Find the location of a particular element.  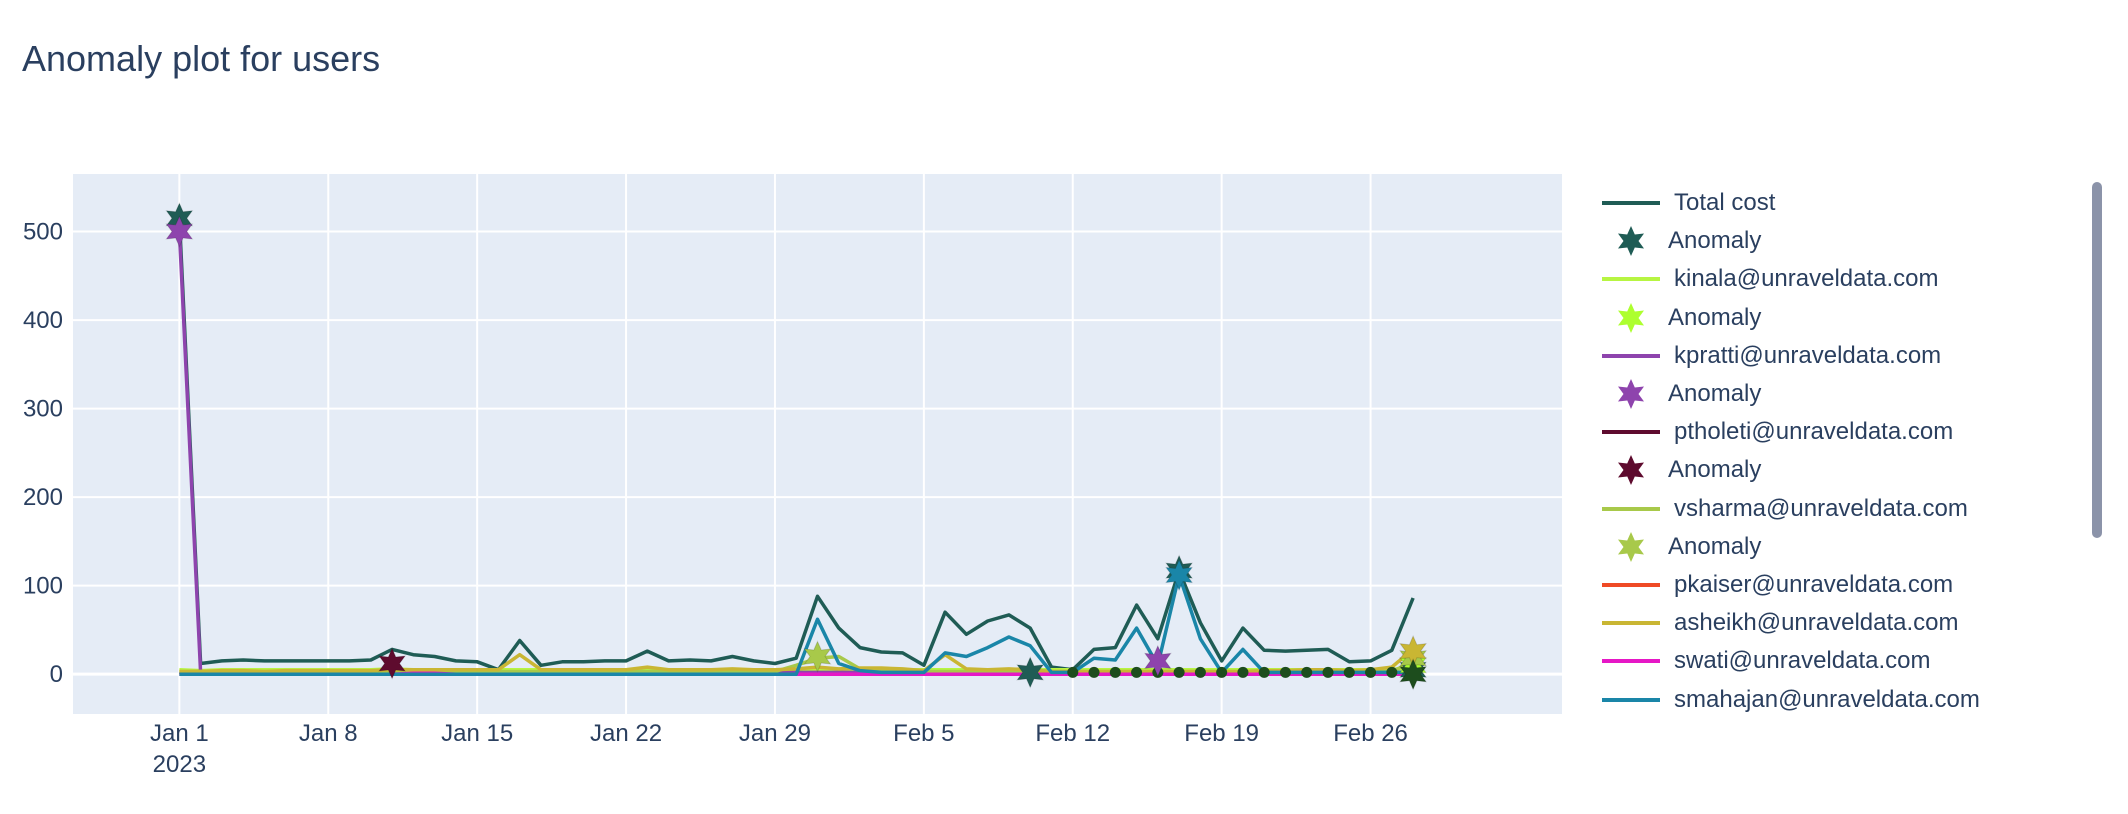

x-tick-label: Feb 5 is located at coordinates (923, 733).